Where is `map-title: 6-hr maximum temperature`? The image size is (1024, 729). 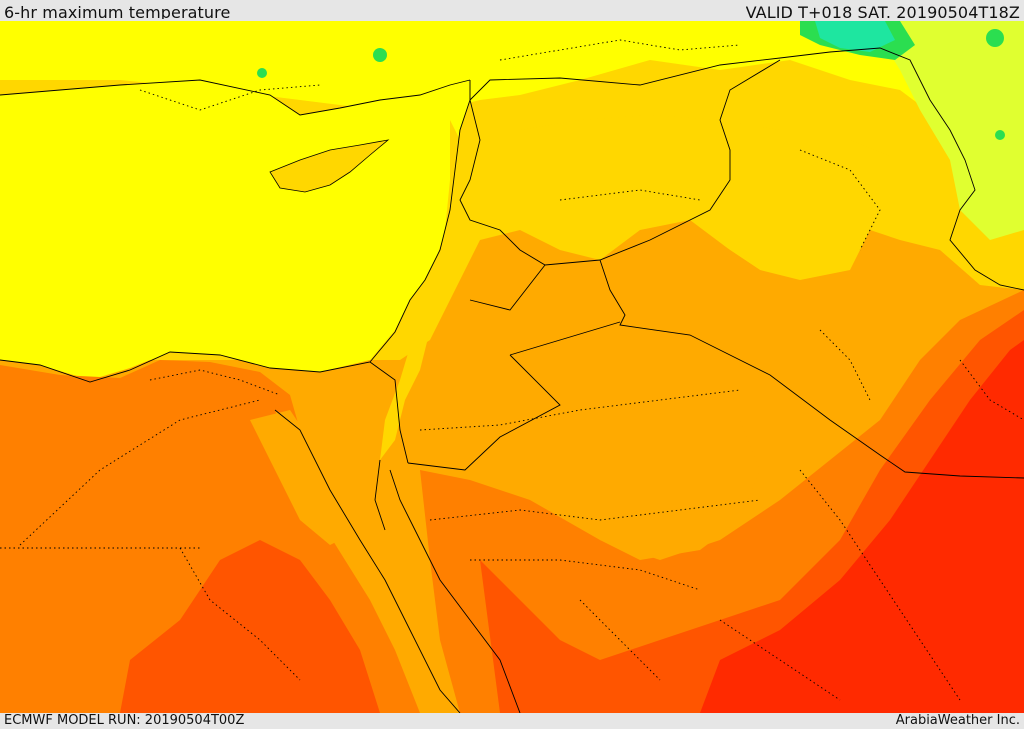
map-title: 6-hr maximum temperature is located at coordinates (117, 11).